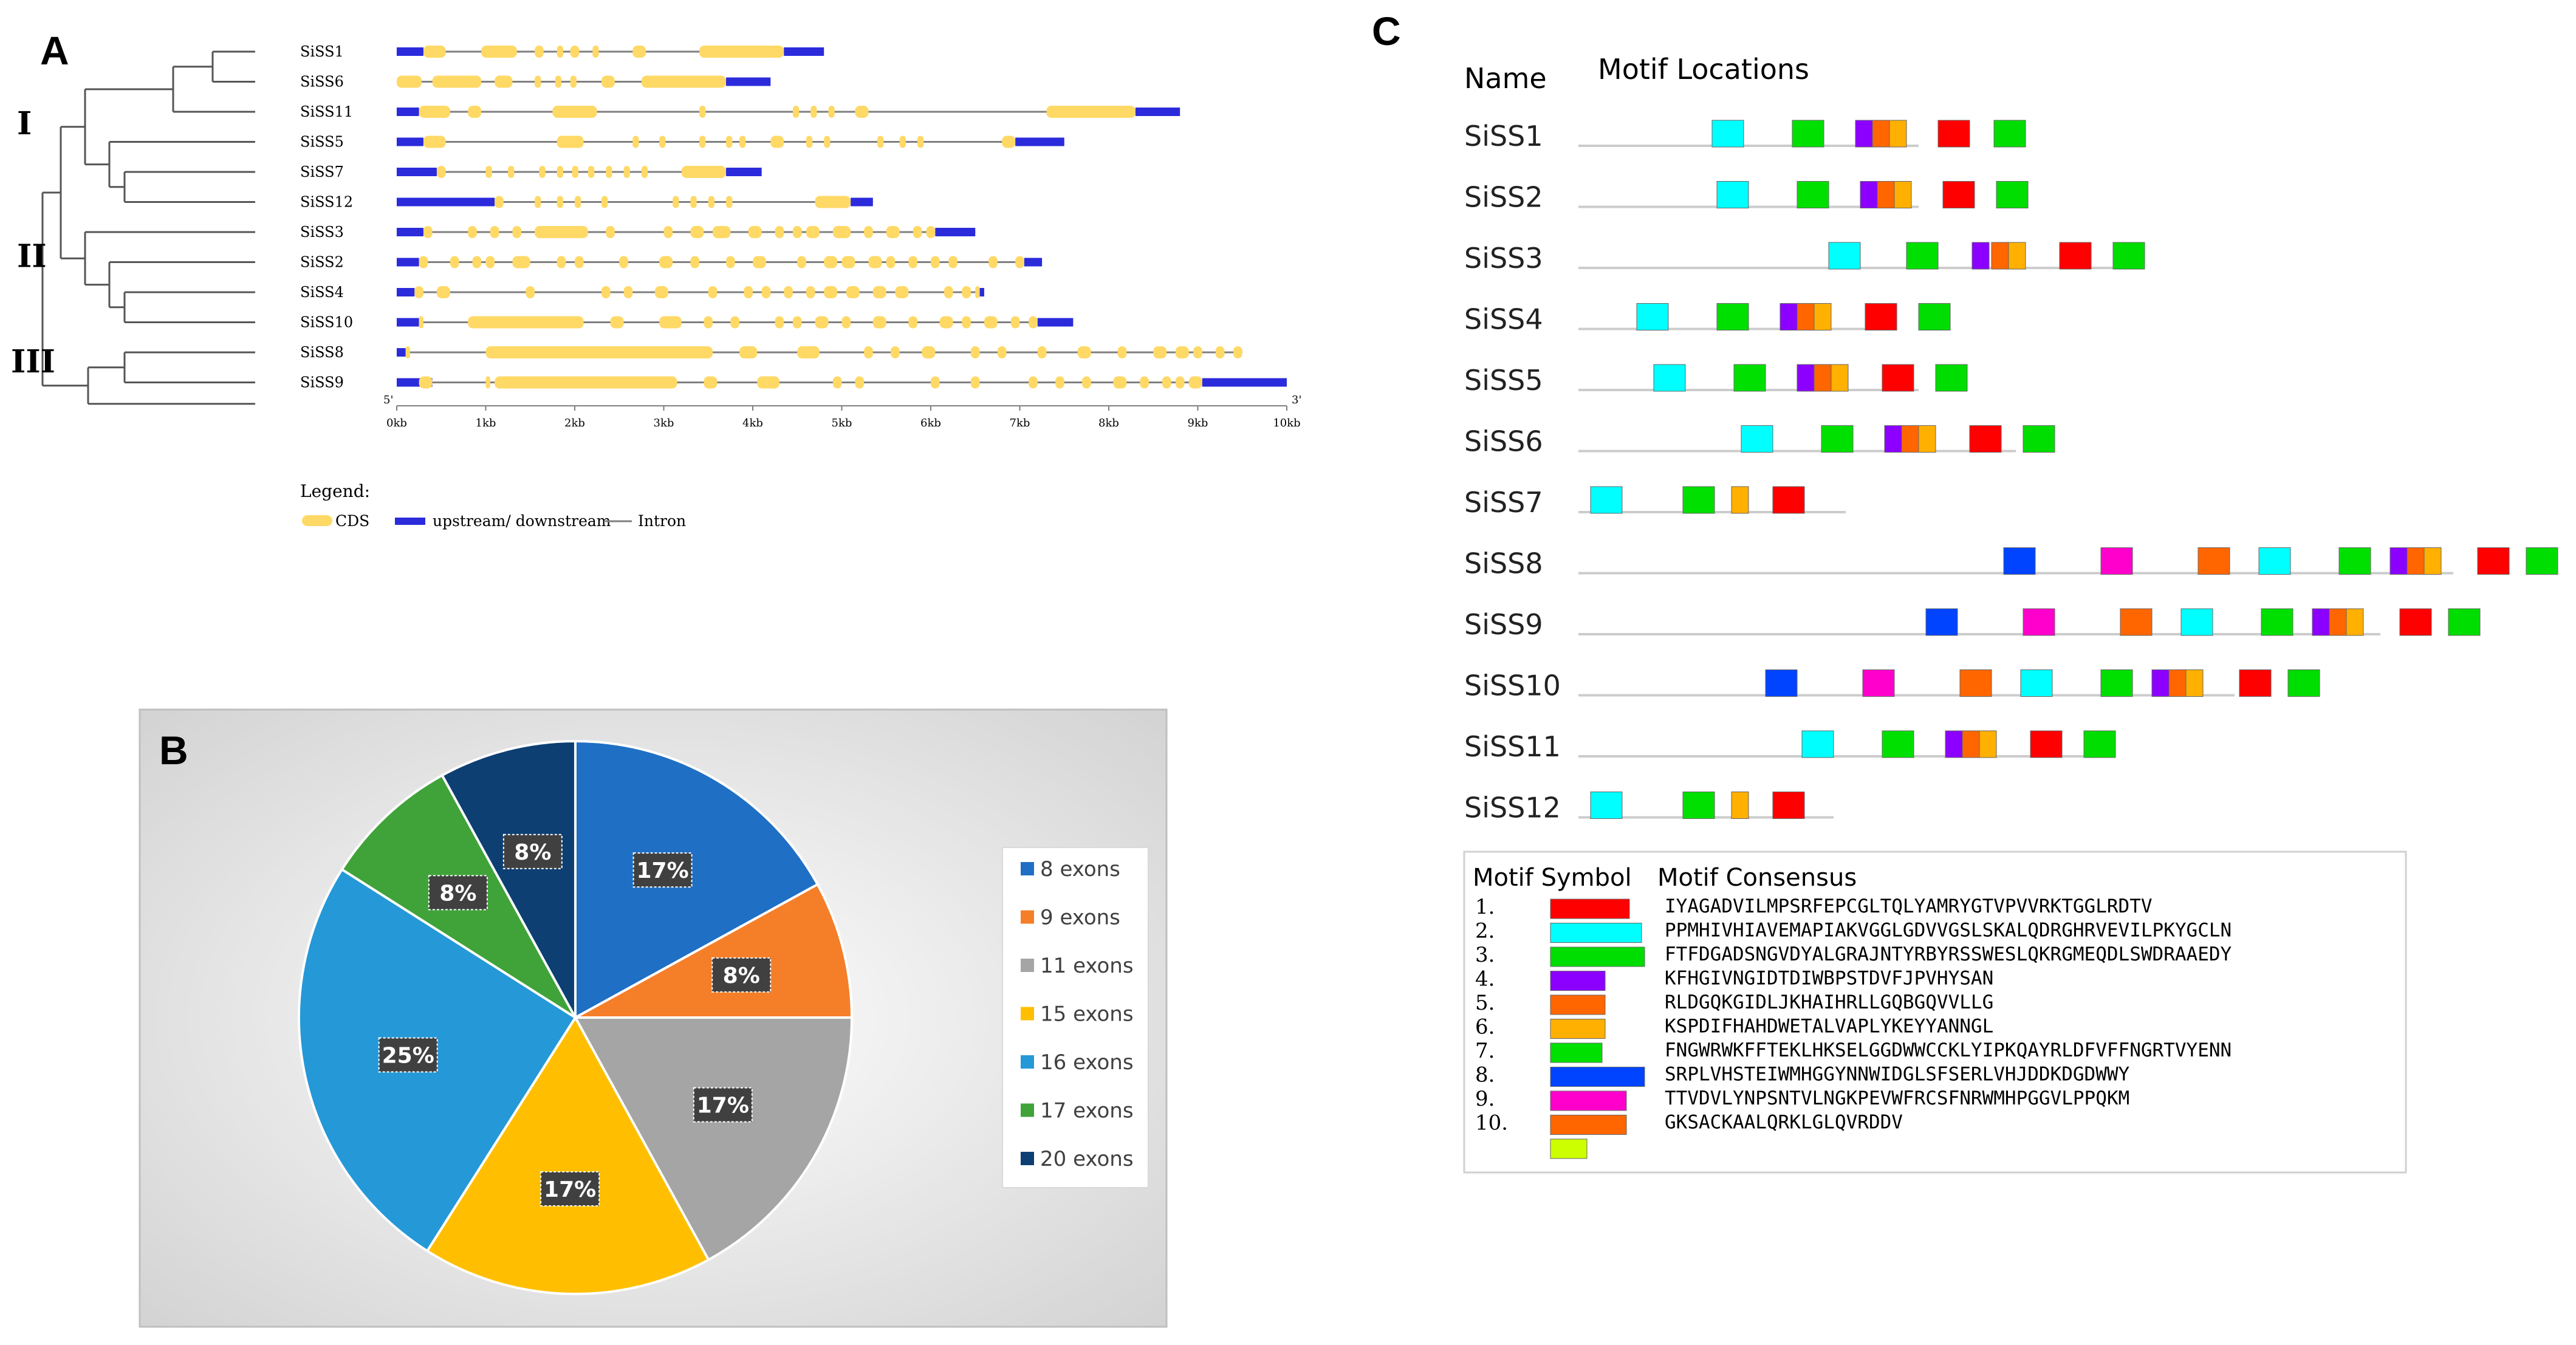 This screenshot has height=1345, width=2576. I want to click on gene-name-label: SiSS8, so click(322, 352).